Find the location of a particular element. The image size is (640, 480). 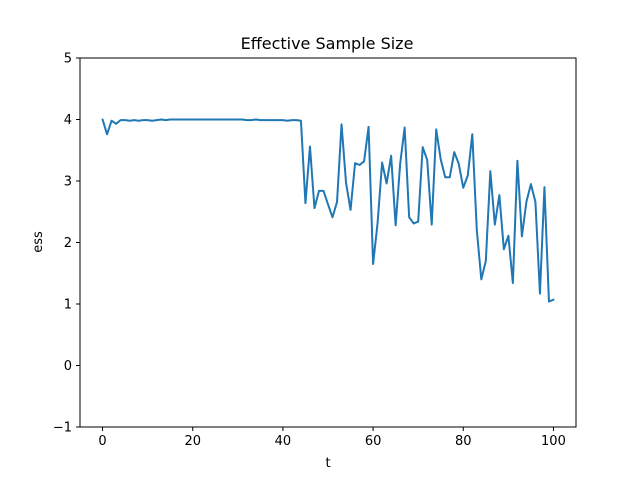

y-tick-label: 2 is located at coordinates (68, 243).